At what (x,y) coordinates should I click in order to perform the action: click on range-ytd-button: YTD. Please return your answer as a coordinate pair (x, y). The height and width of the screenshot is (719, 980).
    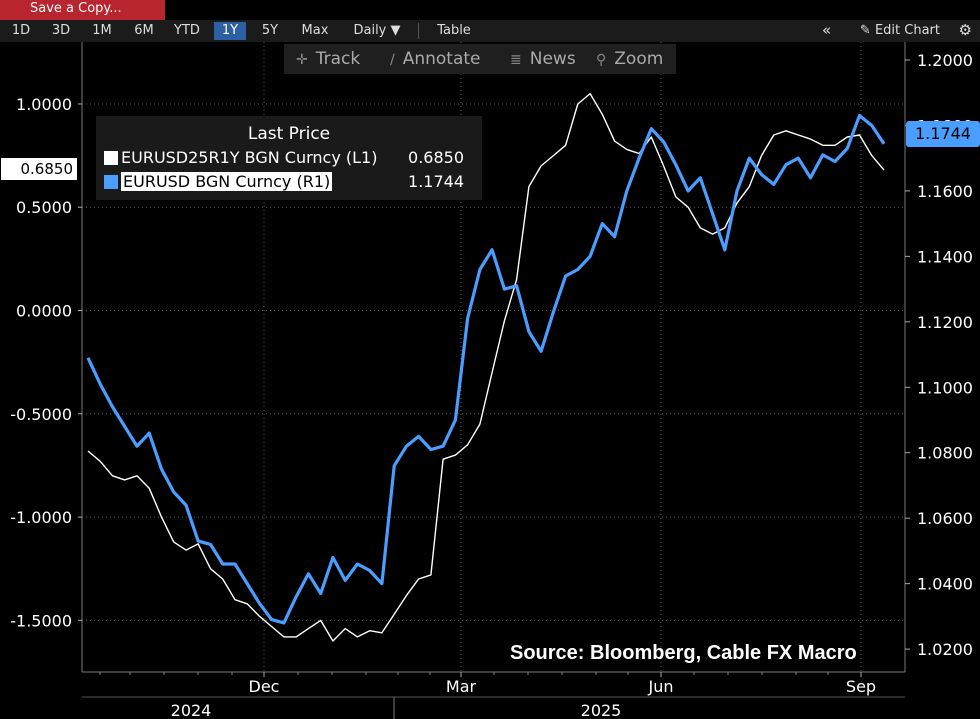
    Looking at the image, I should click on (187, 30).